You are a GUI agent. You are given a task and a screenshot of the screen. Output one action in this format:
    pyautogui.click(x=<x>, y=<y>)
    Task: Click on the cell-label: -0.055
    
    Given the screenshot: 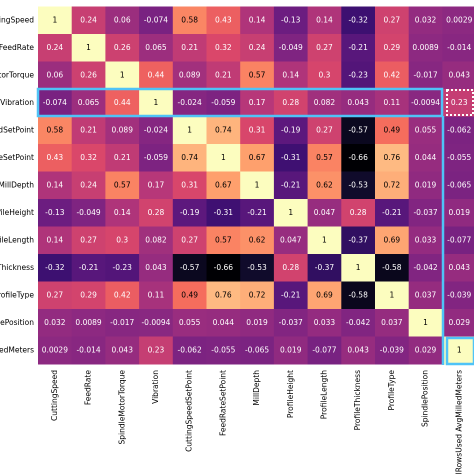 What is the action you would take?
    pyautogui.click(x=223, y=349)
    